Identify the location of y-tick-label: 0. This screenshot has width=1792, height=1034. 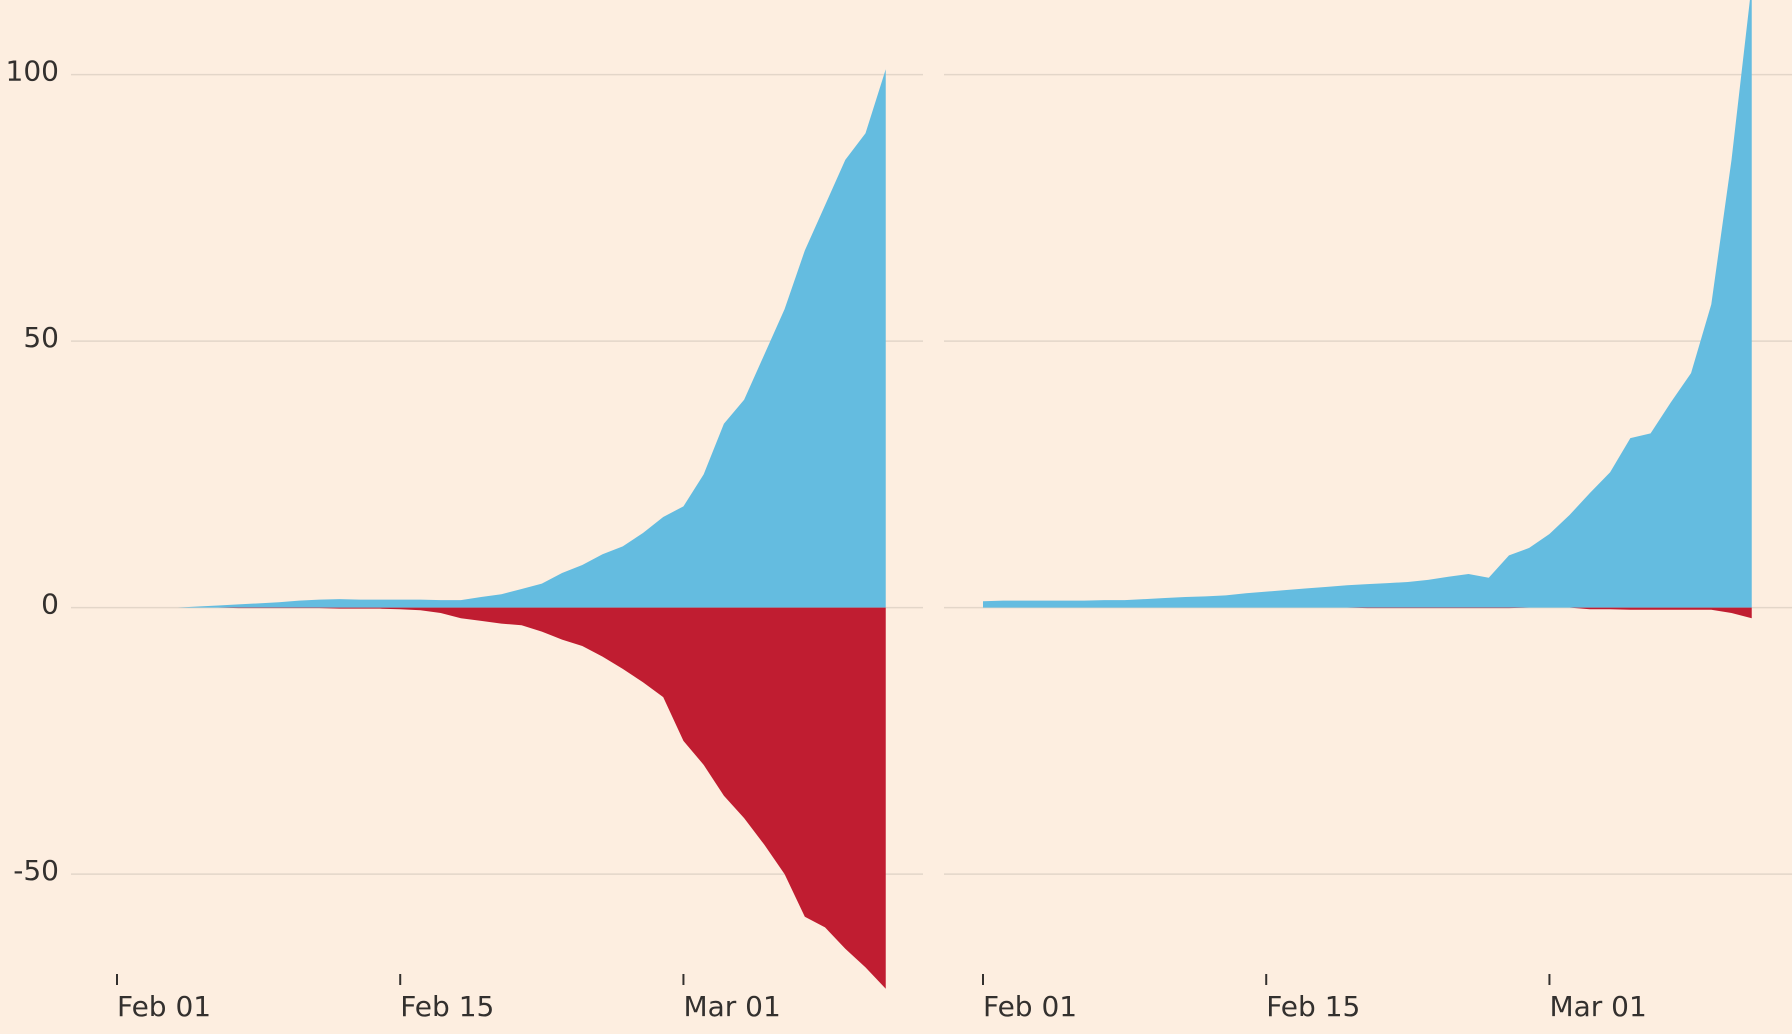
(50, 604).